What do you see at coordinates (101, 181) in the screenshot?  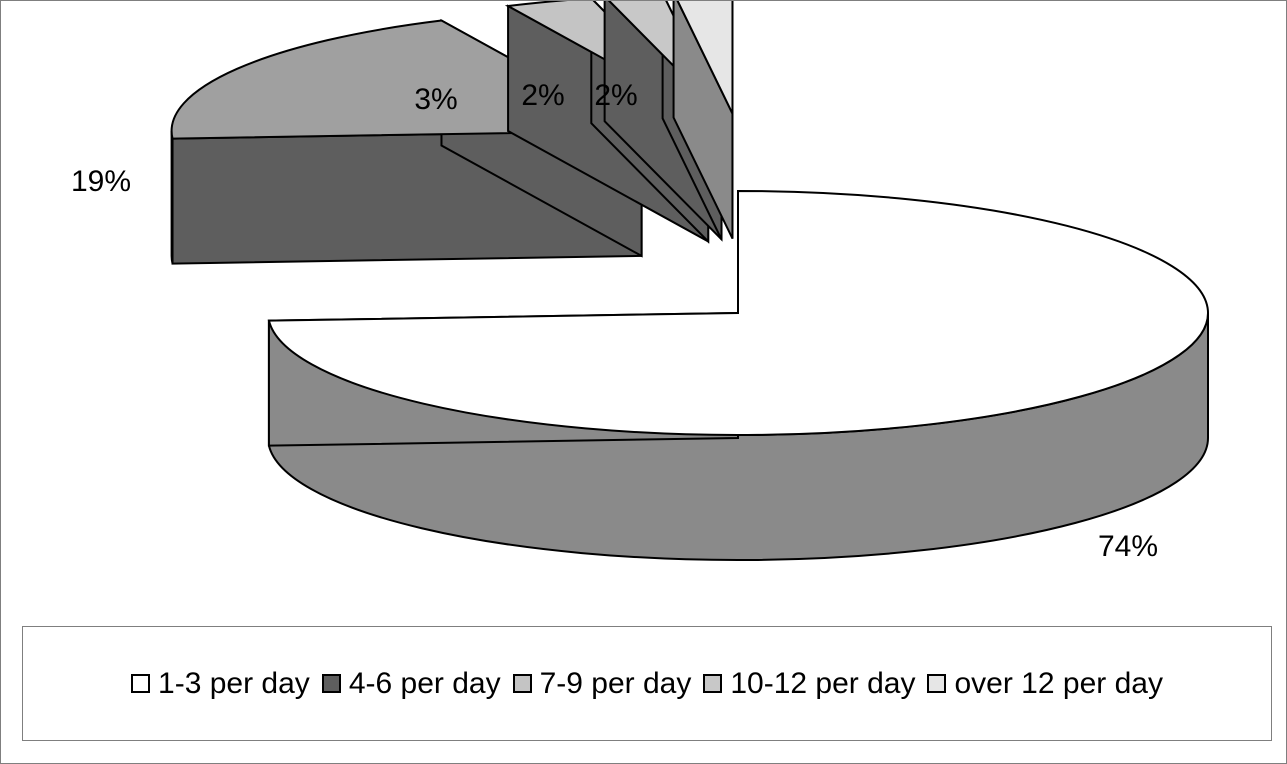 I see `data-label-2: 19%` at bounding box center [101, 181].